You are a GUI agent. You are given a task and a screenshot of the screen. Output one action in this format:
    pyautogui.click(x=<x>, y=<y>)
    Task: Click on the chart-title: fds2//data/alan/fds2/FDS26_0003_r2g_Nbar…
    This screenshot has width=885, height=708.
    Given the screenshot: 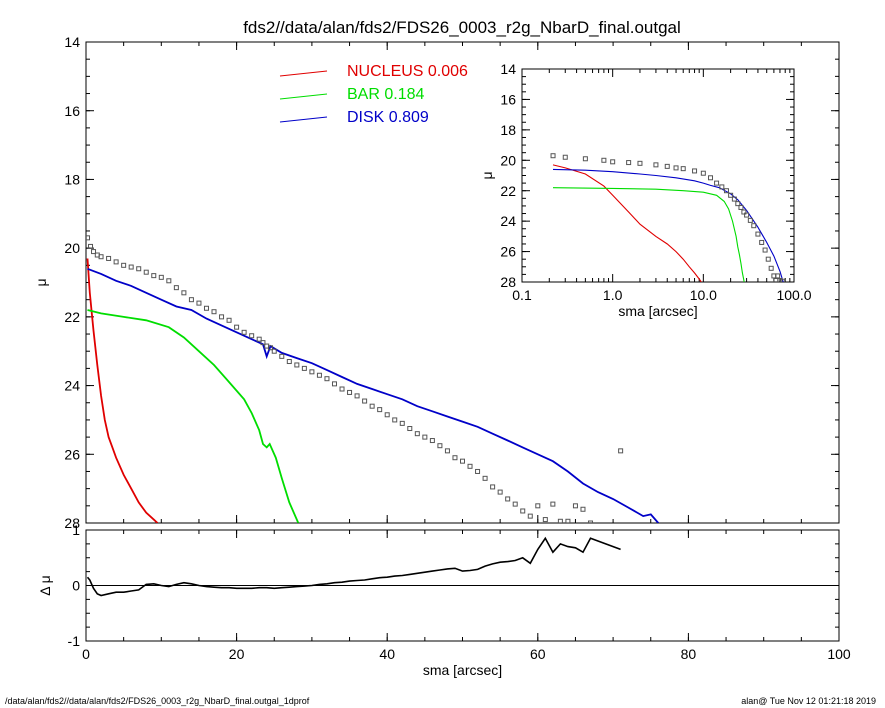 What is the action you would take?
    pyautogui.click(x=462, y=27)
    